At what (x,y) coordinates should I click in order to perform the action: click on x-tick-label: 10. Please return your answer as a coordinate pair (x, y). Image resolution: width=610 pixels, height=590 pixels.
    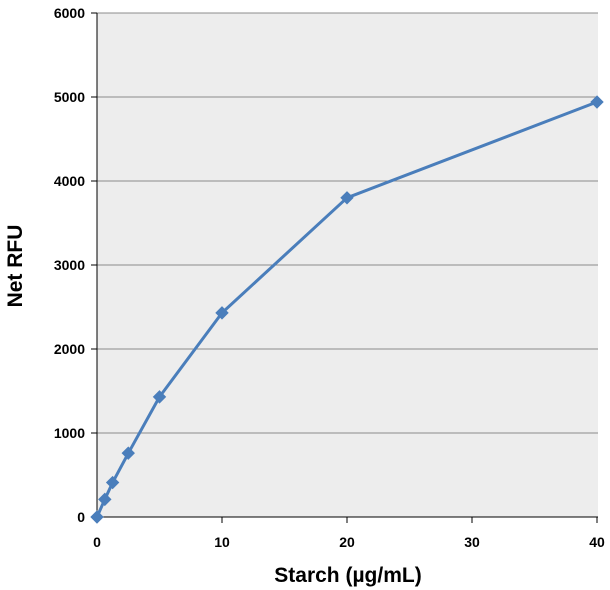
    Looking at the image, I should click on (222, 542).